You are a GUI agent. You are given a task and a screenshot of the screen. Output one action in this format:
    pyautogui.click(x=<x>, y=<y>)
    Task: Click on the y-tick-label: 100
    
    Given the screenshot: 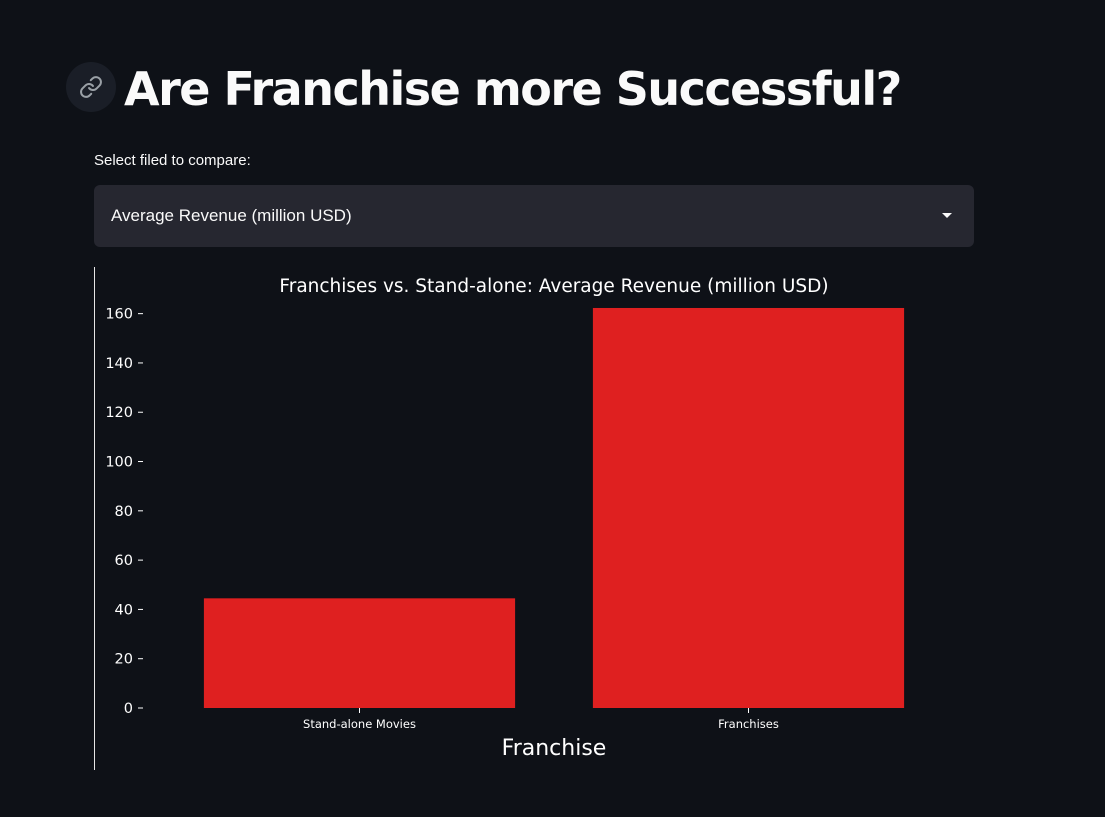 What is the action you would take?
    pyautogui.click(x=119, y=463)
    